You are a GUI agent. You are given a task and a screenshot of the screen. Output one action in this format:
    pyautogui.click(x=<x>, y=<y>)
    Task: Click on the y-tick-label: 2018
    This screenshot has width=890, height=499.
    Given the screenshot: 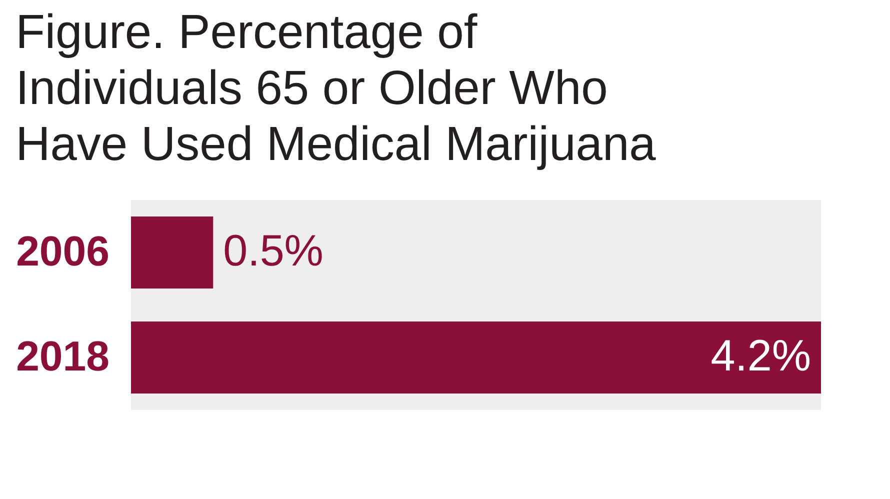 What is the action you would take?
    pyautogui.click(x=63, y=356)
    